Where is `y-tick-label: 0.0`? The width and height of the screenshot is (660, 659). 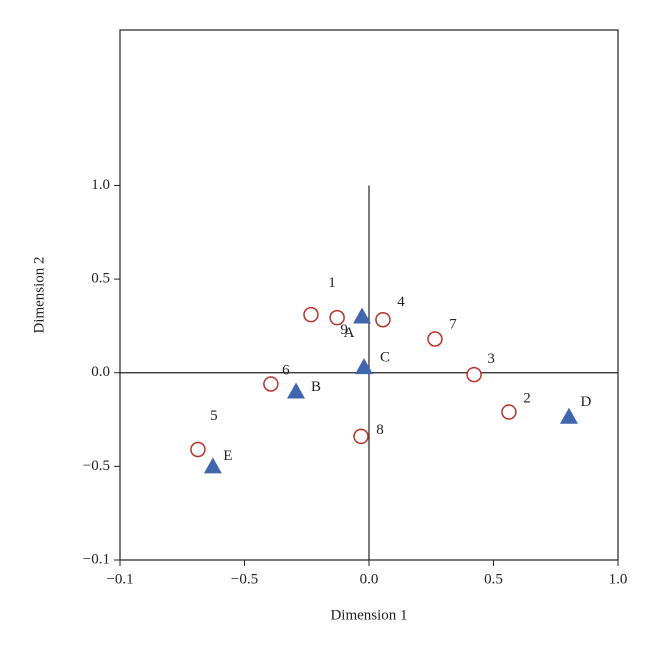 y-tick-label: 0.0 is located at coordinates (100, 372).